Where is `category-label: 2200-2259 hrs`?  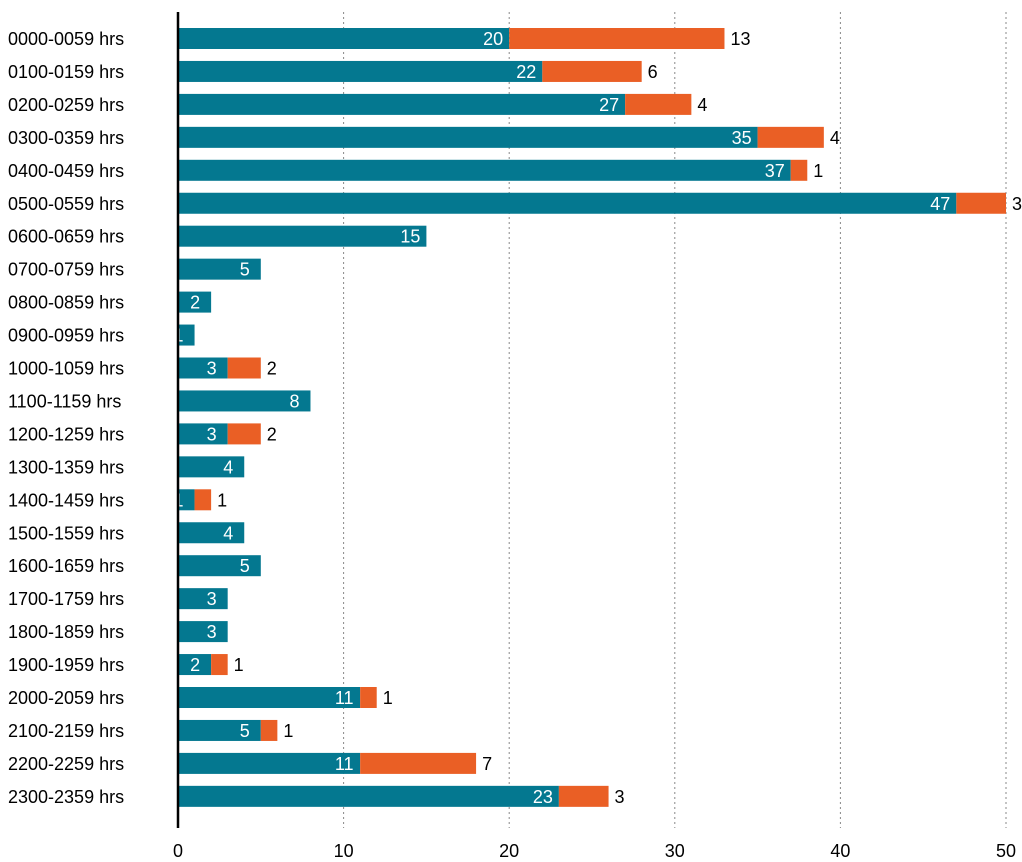 category-label: 2200-2259 hrs is located at coordinates (66, 764).